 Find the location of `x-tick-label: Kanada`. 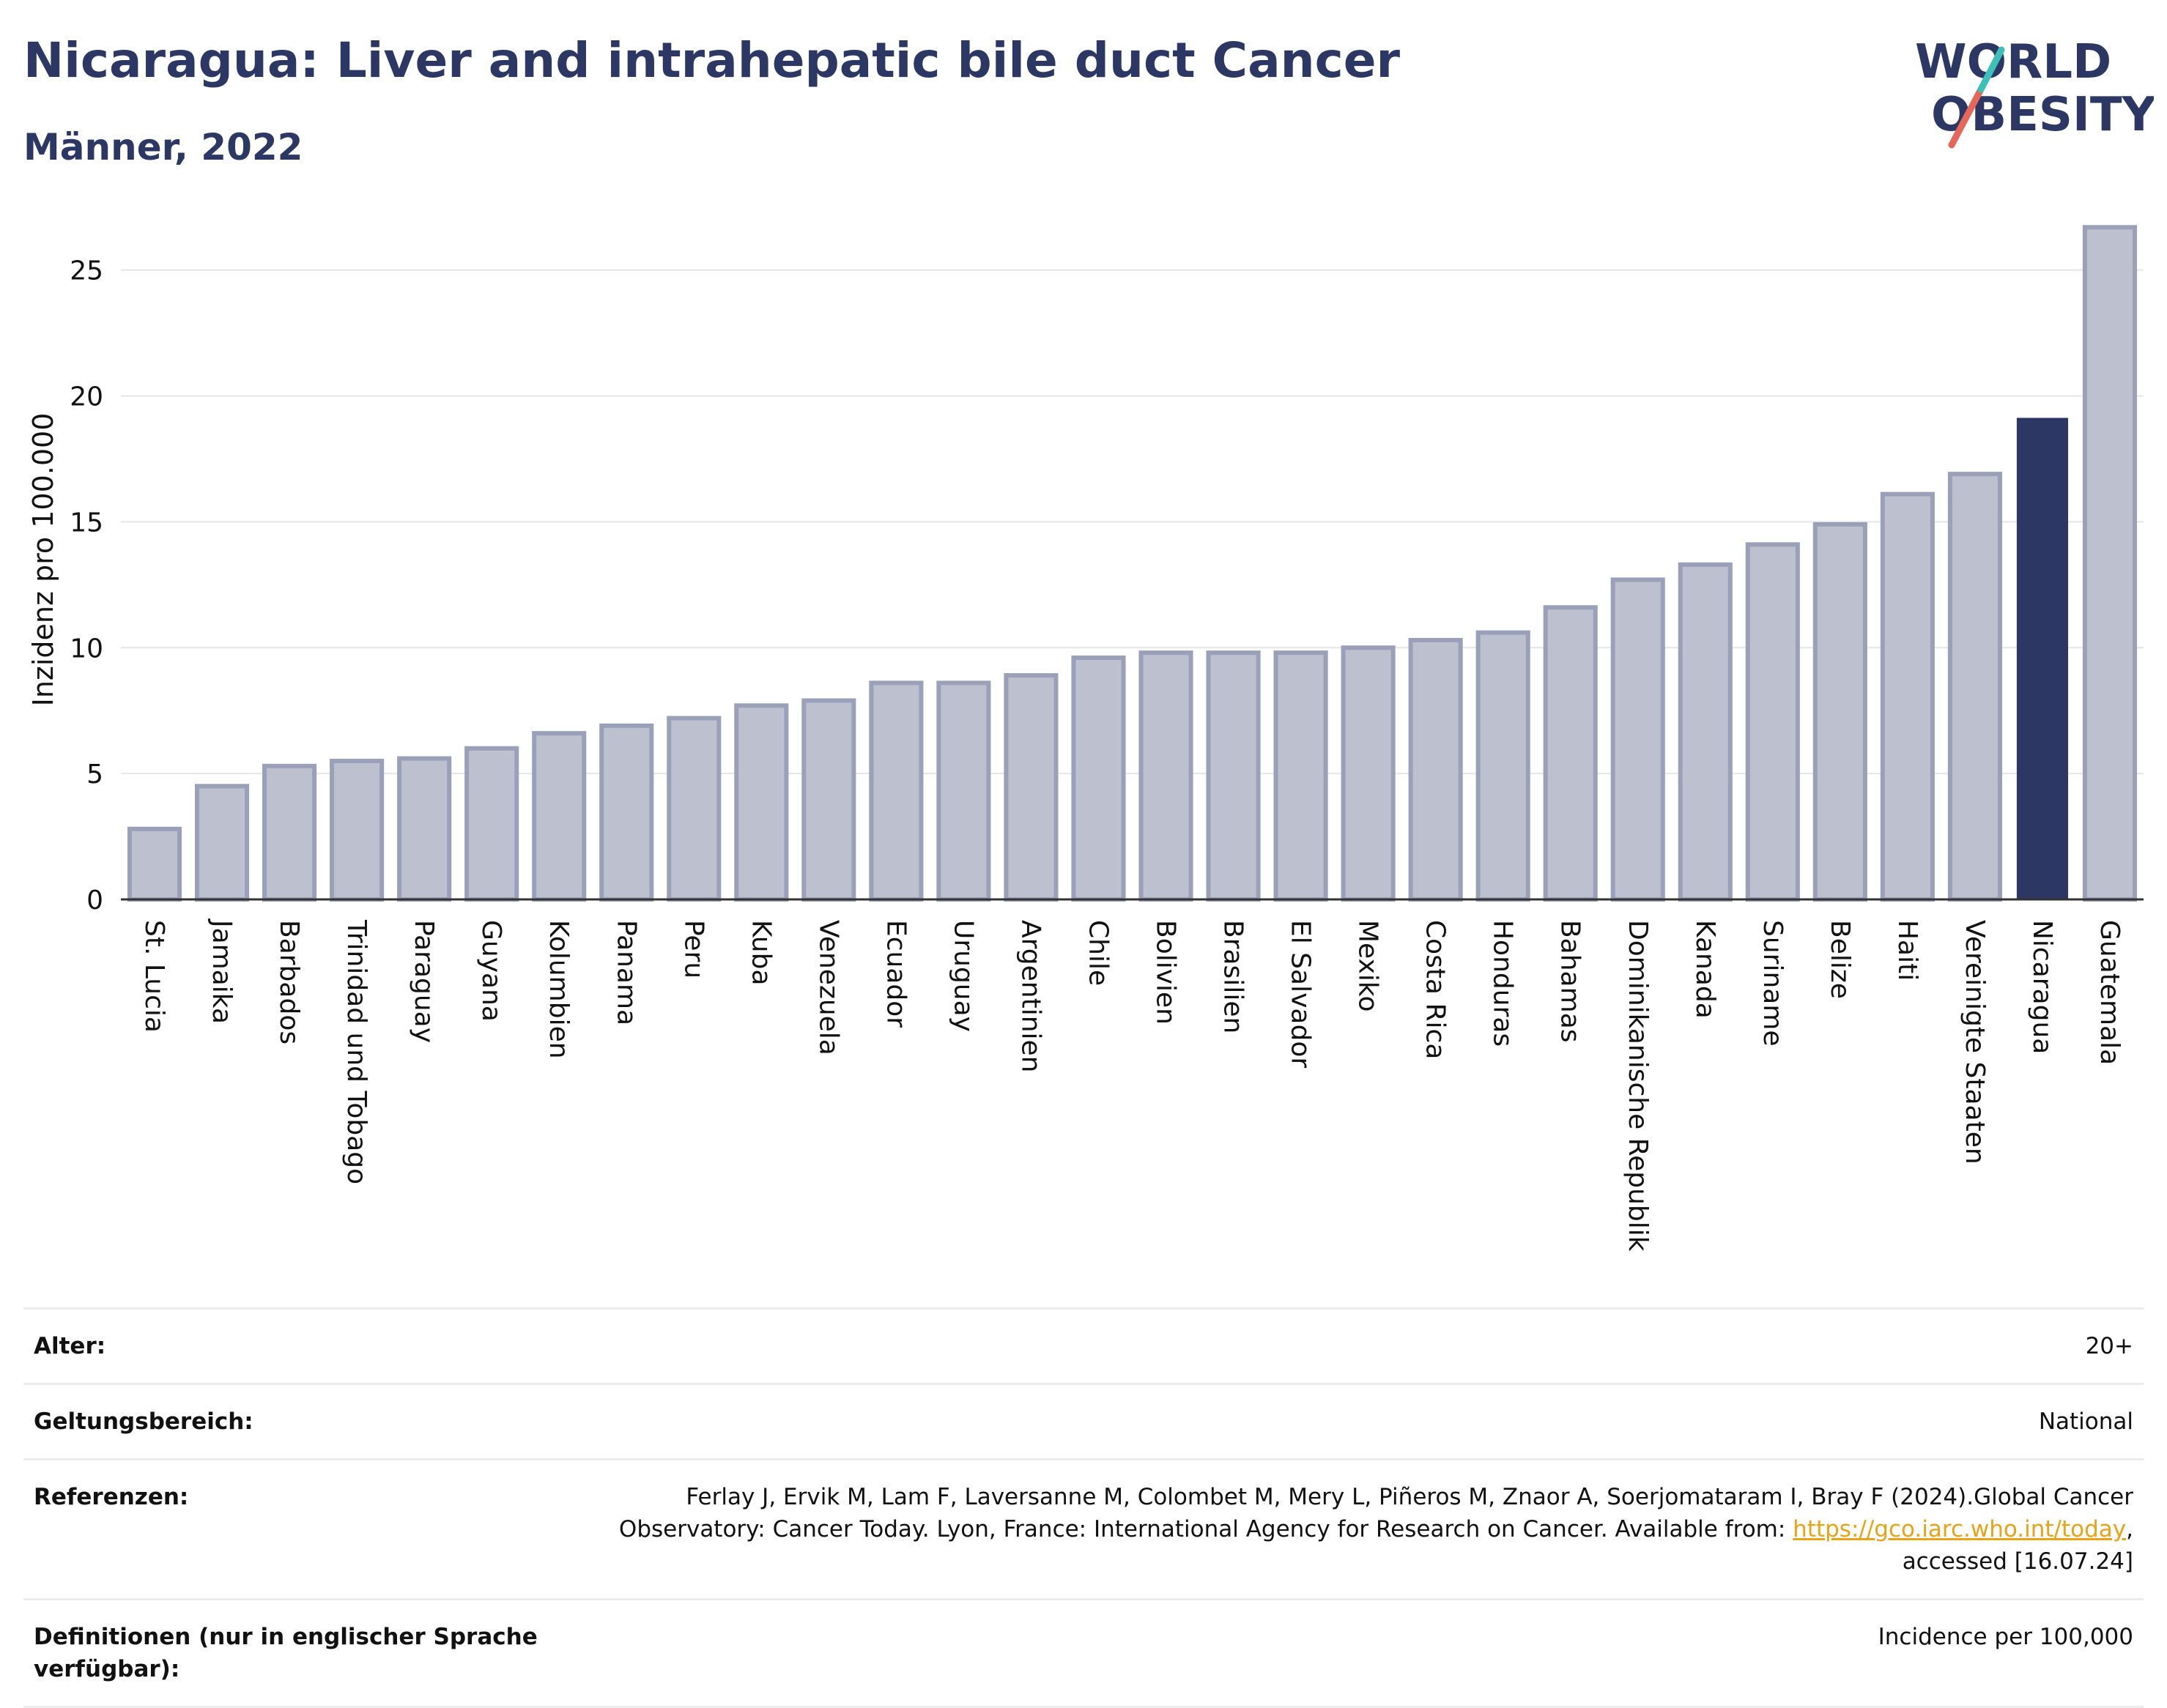

x-tick-label: Kanada is located at coordinates (1705, 969).